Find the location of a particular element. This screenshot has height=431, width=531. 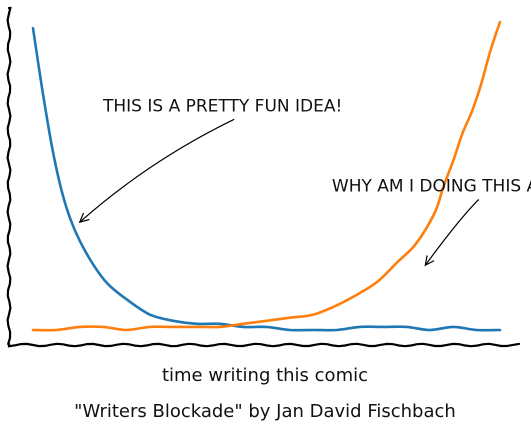

x-axis-line is located at coordinates (264, 345).